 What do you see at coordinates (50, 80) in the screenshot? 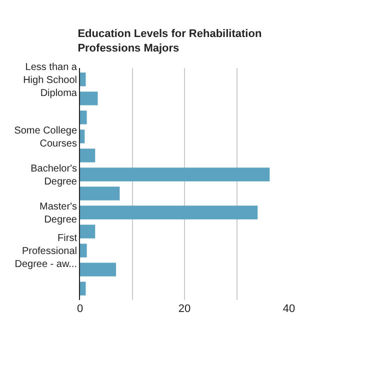
I see `y-tick-label: Less than a High School Diploma` at bounding box center [50, 80].